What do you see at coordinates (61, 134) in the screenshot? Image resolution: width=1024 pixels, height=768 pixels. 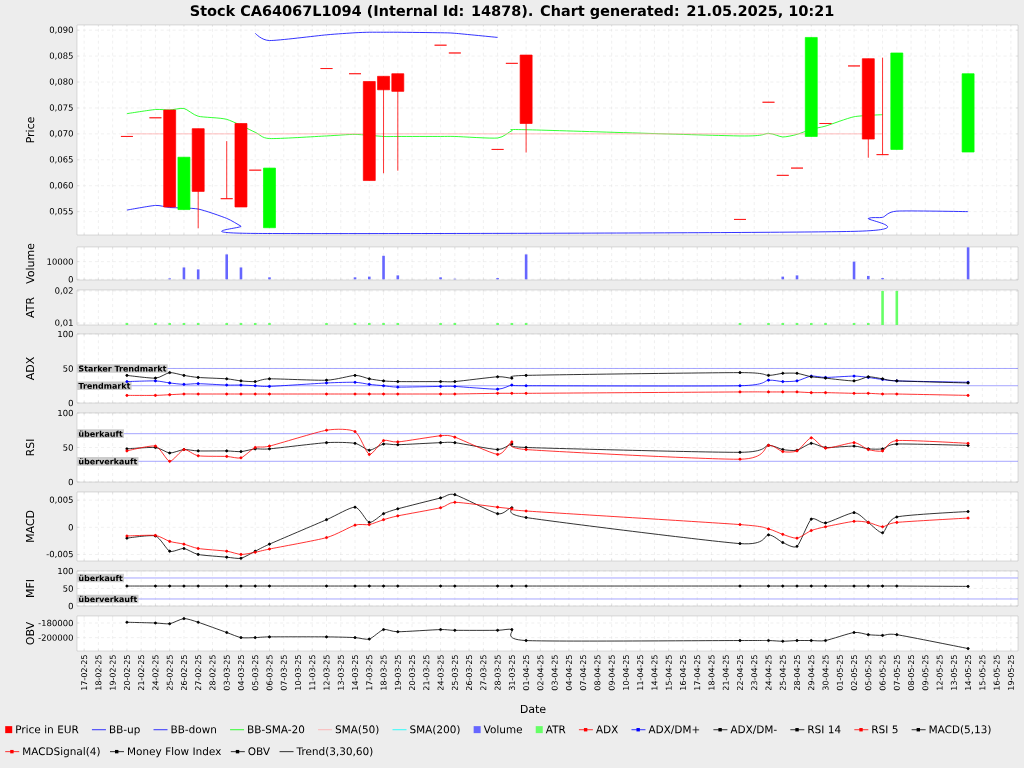 I see `y-tick-label: 0,070` at bounding box center [61, 134].